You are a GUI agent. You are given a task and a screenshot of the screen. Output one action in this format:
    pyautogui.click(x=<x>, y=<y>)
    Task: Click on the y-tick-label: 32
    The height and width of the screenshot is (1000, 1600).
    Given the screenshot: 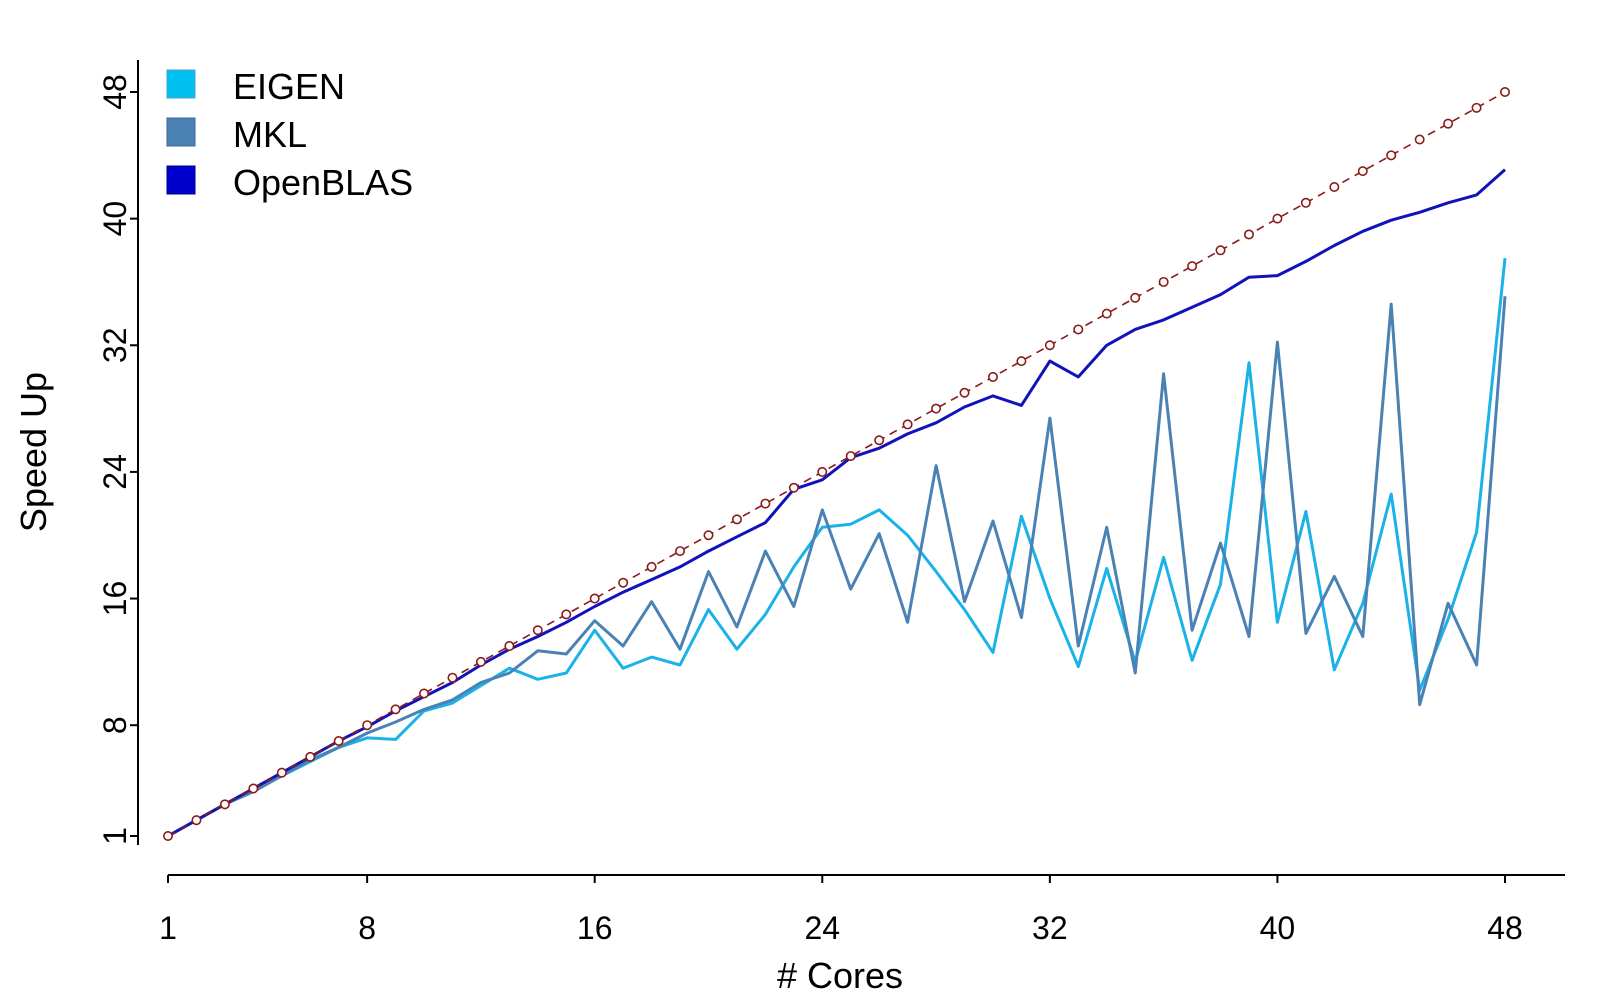 What is the action you would take?
    pyautogui.click(x=115, y=345)
    